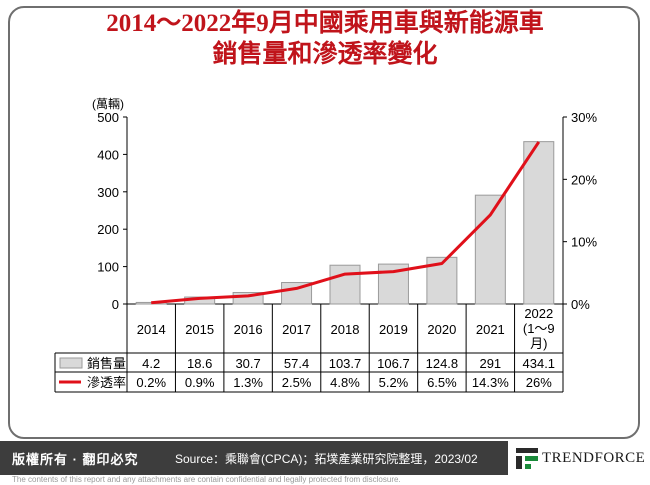 This screenshot has height=485, width=650. I want to click on data-label-sales: 434.1, so click(539, 363).